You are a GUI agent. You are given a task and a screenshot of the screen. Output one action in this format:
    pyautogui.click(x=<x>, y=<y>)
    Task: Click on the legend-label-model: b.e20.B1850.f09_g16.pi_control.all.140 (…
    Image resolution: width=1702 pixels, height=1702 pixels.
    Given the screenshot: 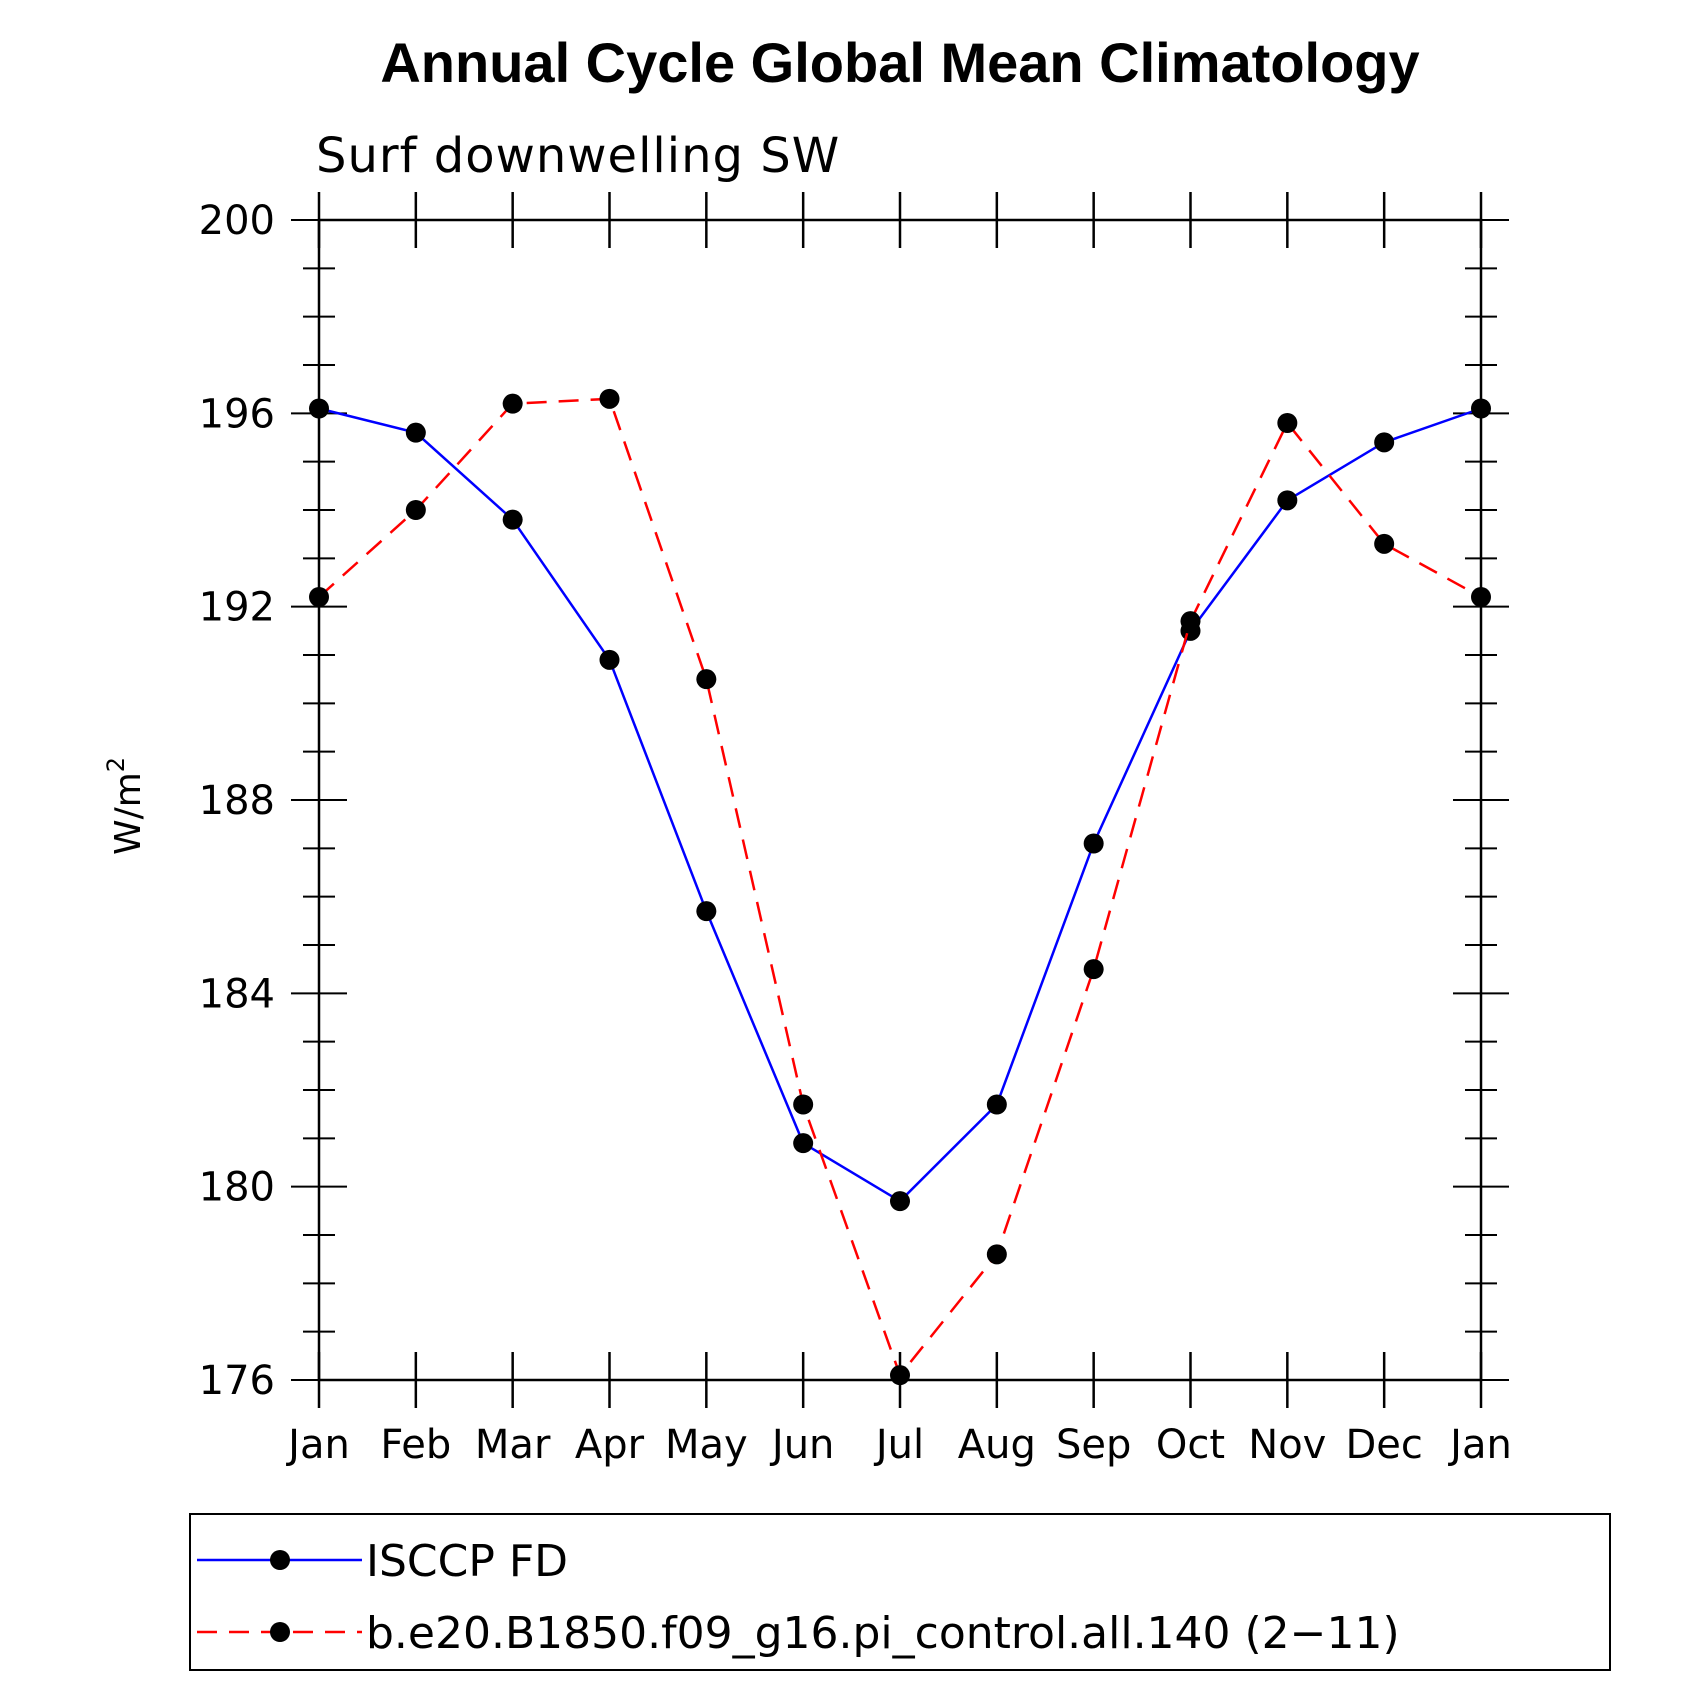 What is the action you would take?
    pyautogui.click(x=883, y=1633)
    